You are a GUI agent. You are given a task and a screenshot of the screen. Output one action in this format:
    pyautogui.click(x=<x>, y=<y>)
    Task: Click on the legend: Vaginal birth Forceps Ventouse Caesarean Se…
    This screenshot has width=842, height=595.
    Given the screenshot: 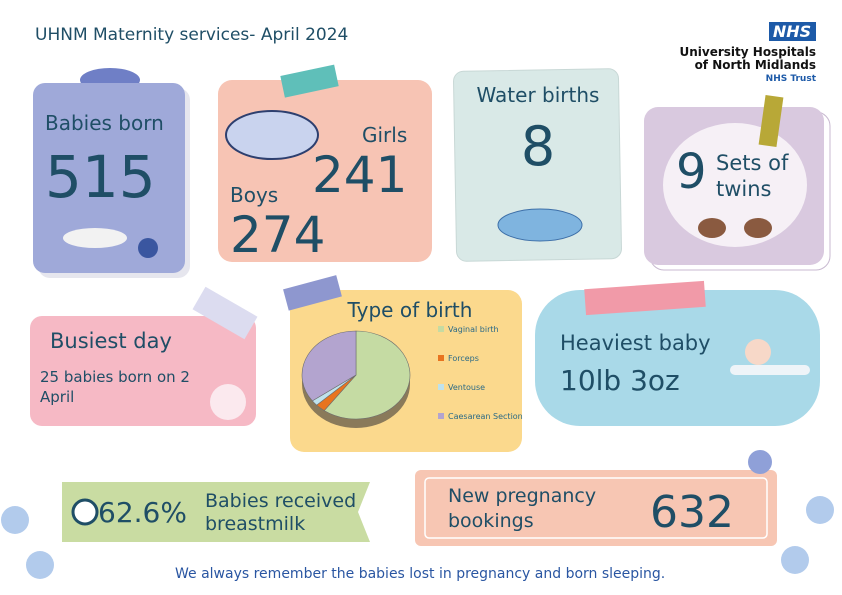 What is the action you would take?
    pyautogui.click(x=480, y=373)
    